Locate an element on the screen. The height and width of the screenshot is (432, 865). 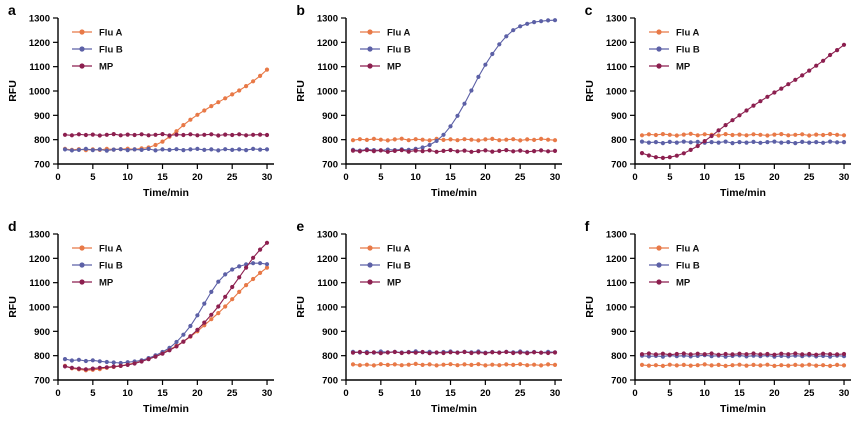
panel-label-f: f is located at coordinates (587, 226).